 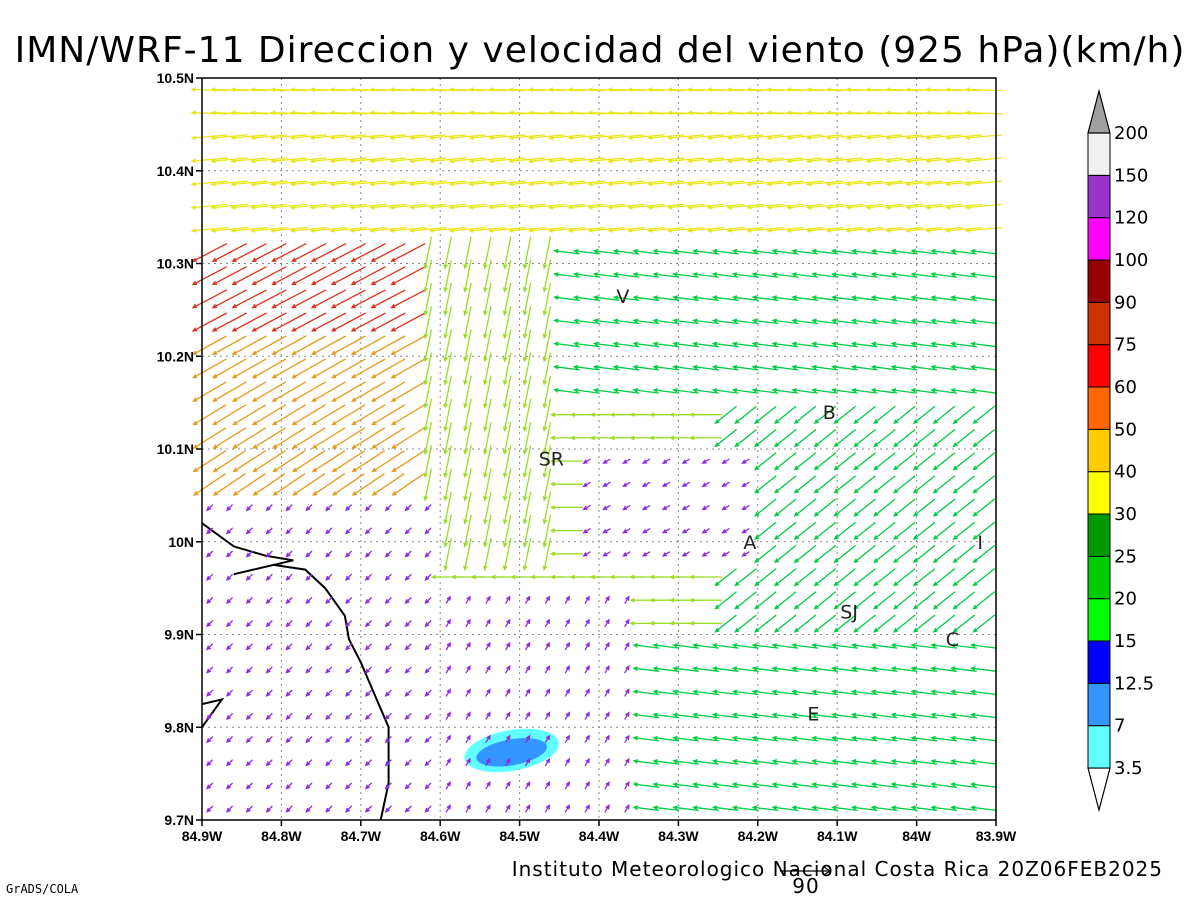 What do you see at coordinates (1125, 514) in the screenshot?
I see `colorbar-label: 30` at bounding box center [1125, 514].